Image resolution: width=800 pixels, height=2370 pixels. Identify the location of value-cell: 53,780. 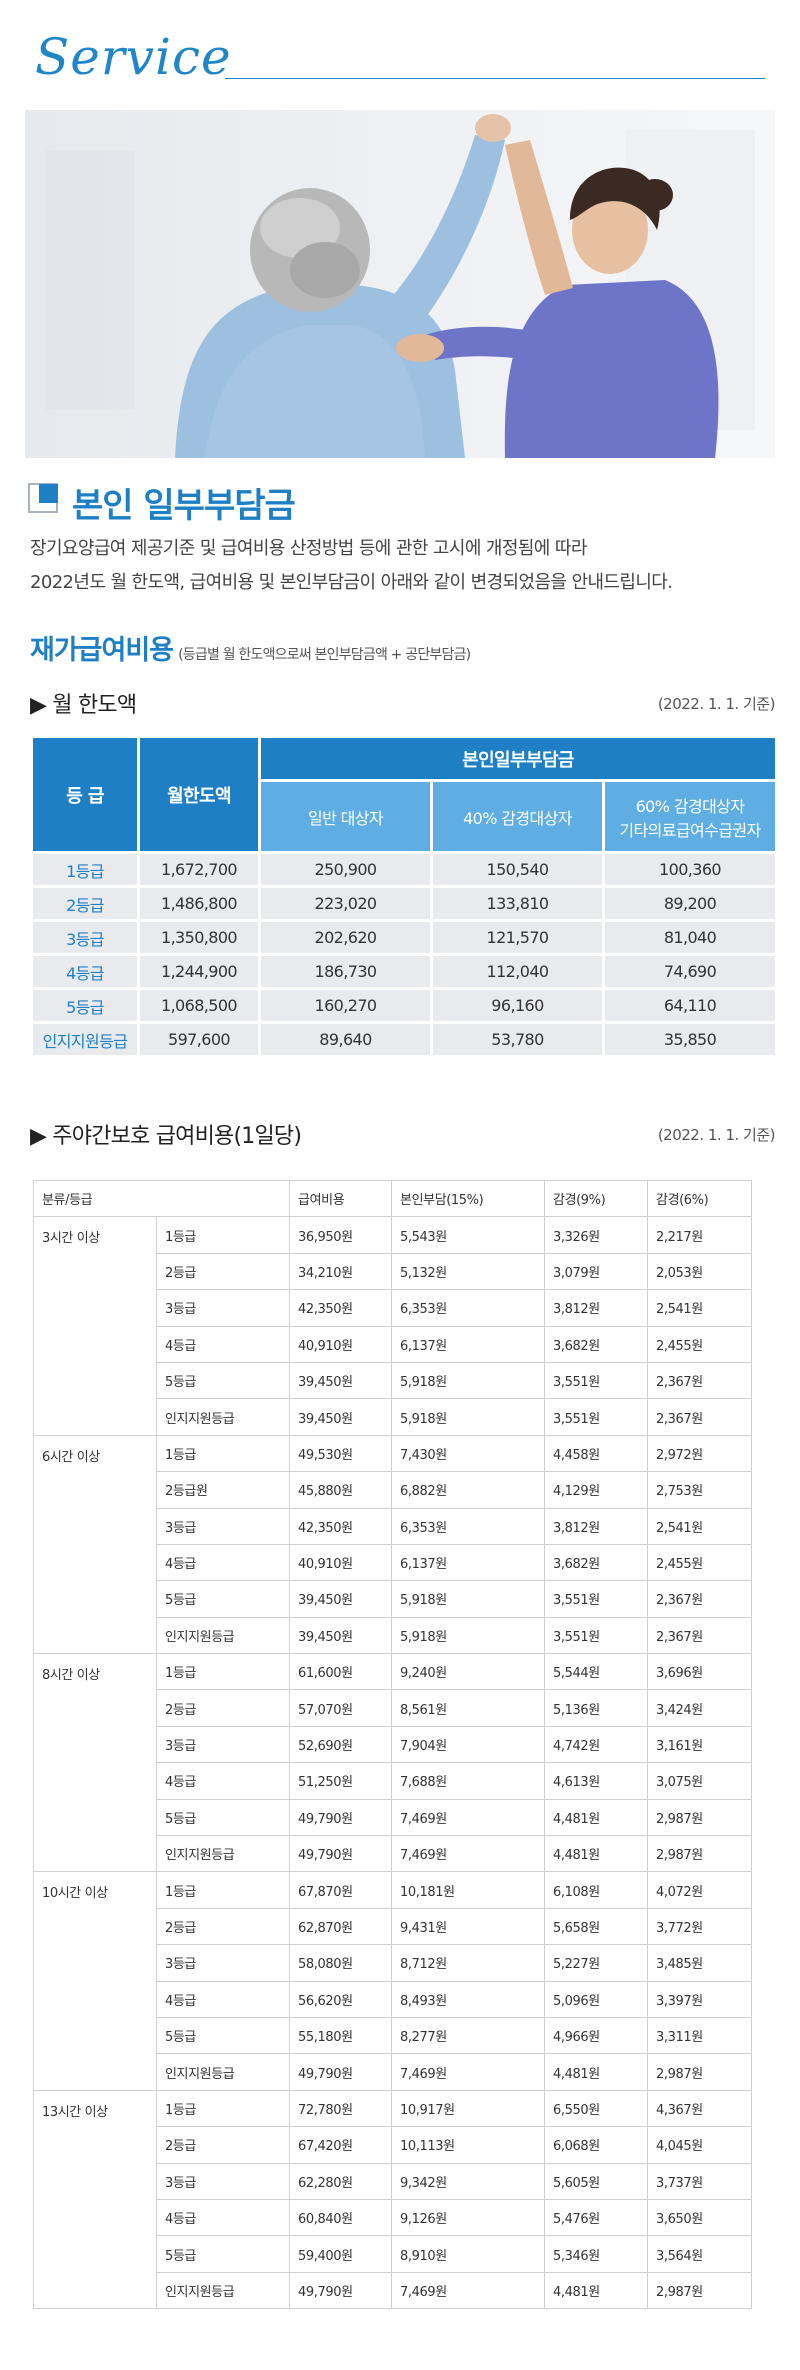
(517, 1039).